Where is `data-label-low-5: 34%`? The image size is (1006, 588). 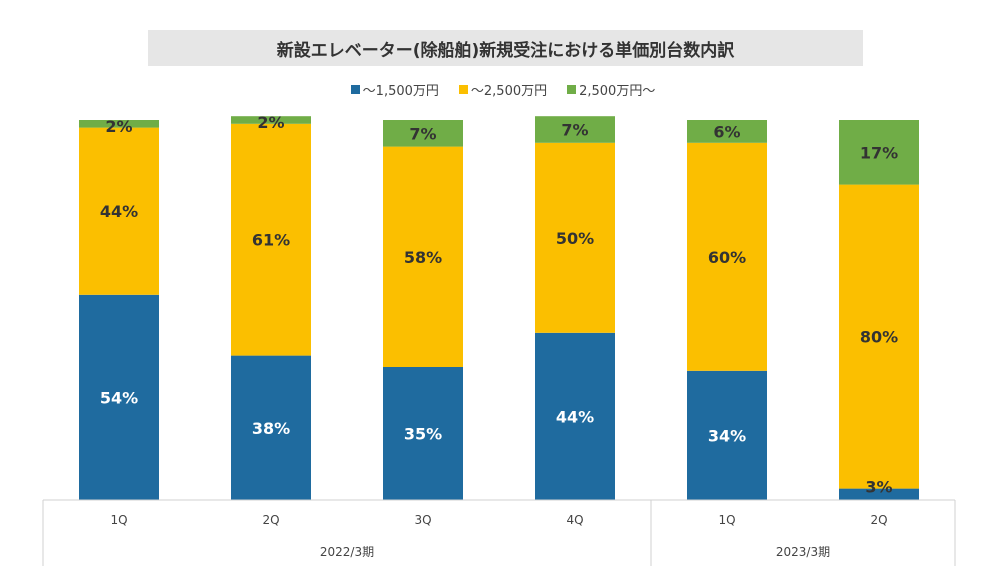
data-label-low-5: 34% is located at coordinates (727, 435).